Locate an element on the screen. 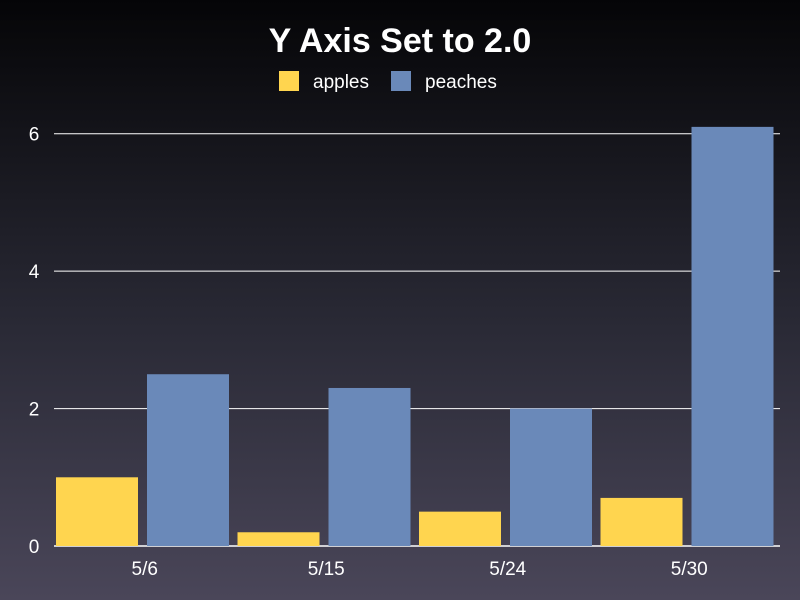  y-tick-label: 4 is located at coordinates (34, 272).